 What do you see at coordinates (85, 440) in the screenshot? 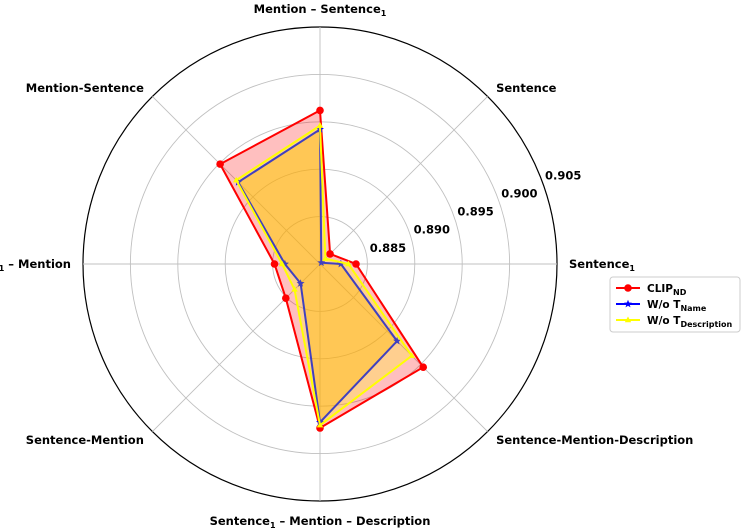
I see `axis-label-6: Sentence-Mention` at bounding box center [85, 440].